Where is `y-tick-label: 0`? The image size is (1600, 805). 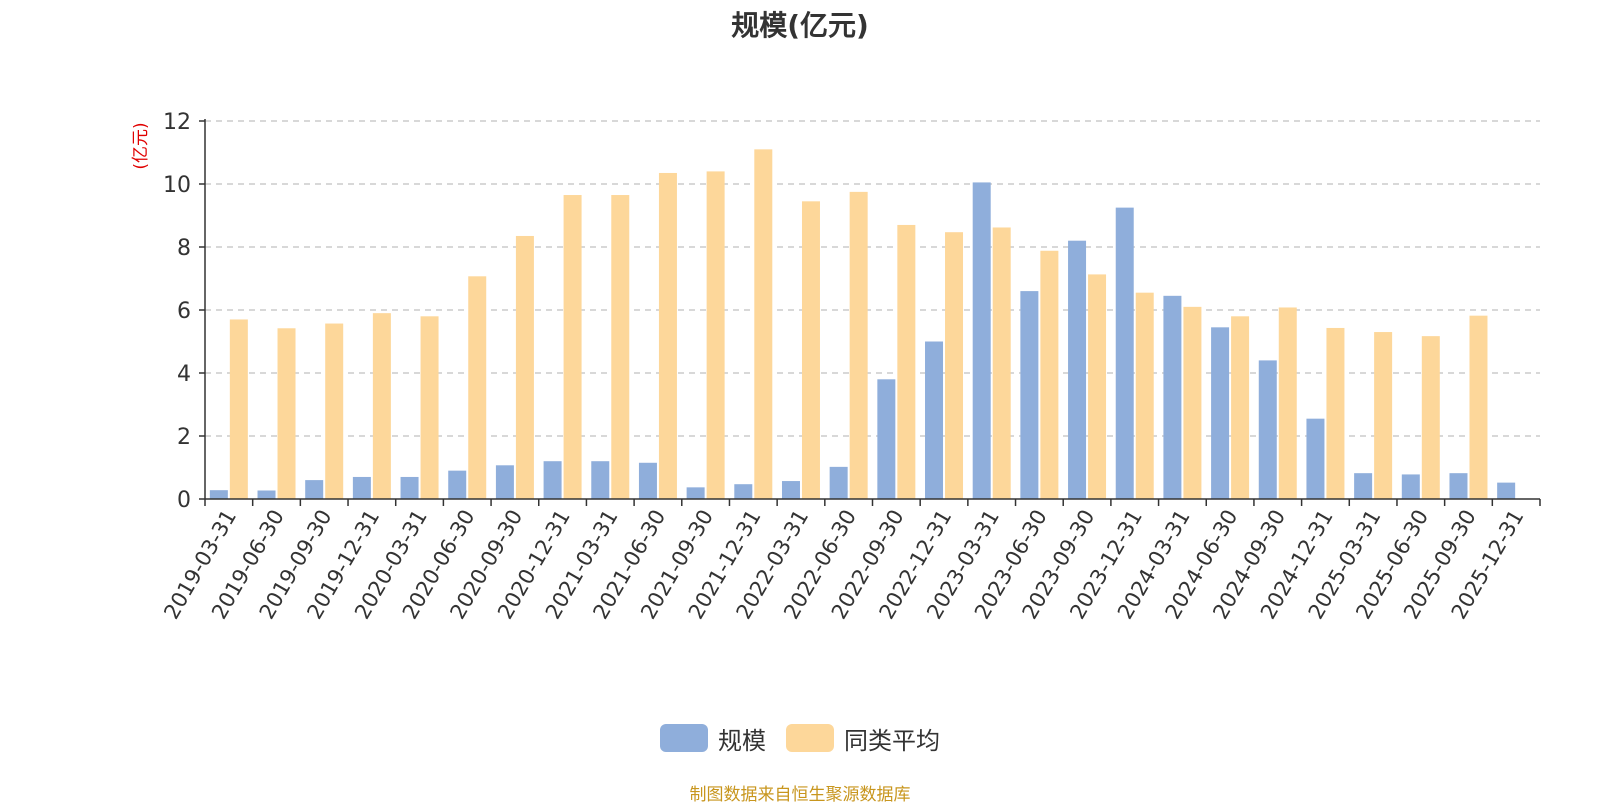
y-tick-label: 0 is located at coordinates (184, 500).